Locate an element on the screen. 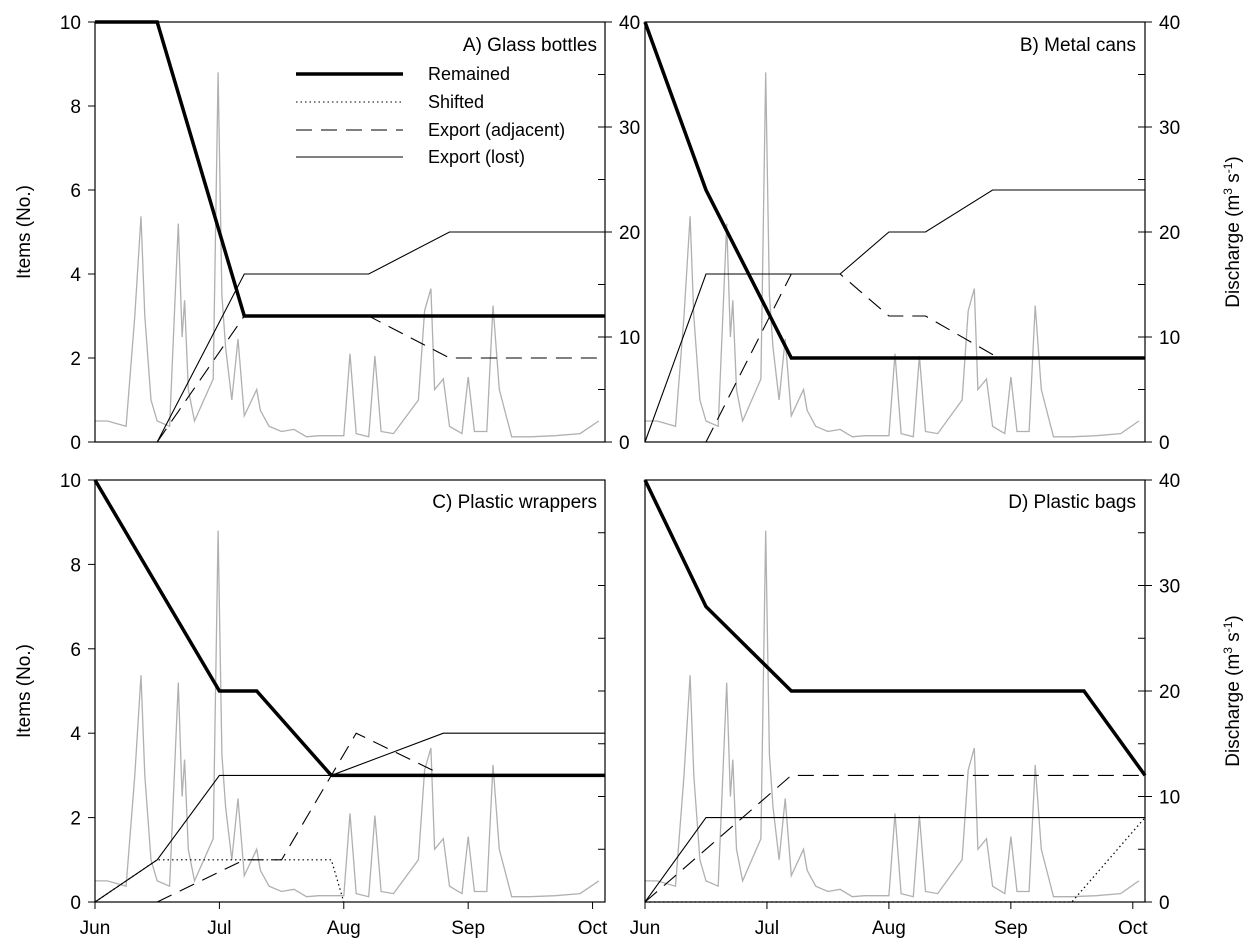  y2-axis-label-b: Discharge (m3 s-1) is located at coordinates (1232, 231).